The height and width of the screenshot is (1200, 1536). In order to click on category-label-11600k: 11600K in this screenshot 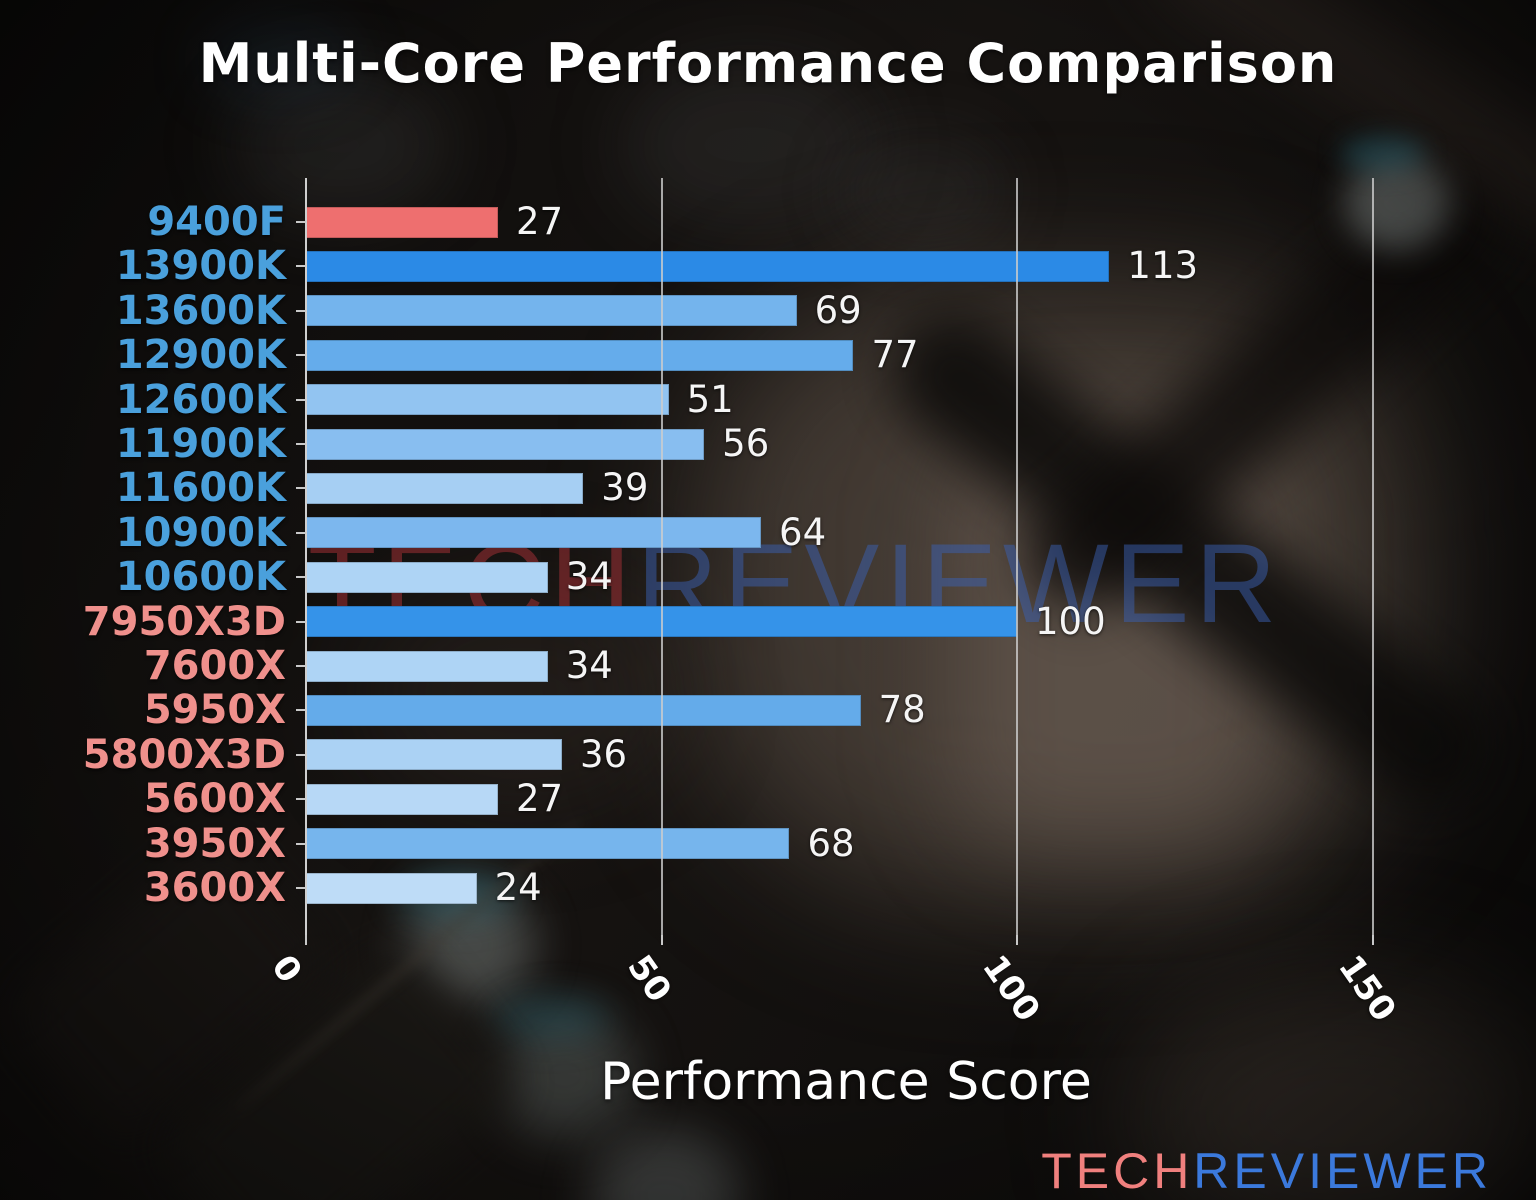, I will do `click(200, 488)`.